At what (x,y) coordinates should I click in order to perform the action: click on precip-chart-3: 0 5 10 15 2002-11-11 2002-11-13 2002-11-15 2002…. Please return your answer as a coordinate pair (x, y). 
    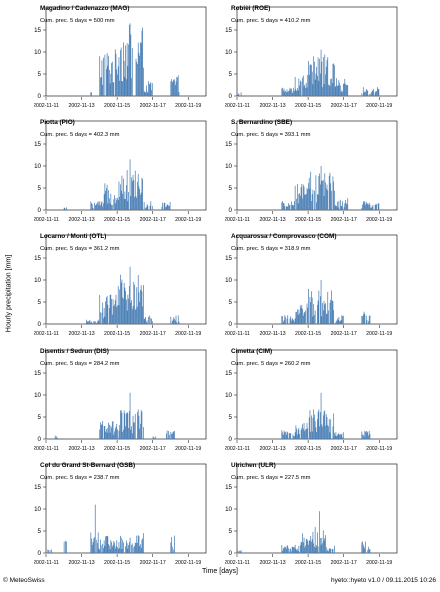
    Looking at the image, I should click on (311, 171).